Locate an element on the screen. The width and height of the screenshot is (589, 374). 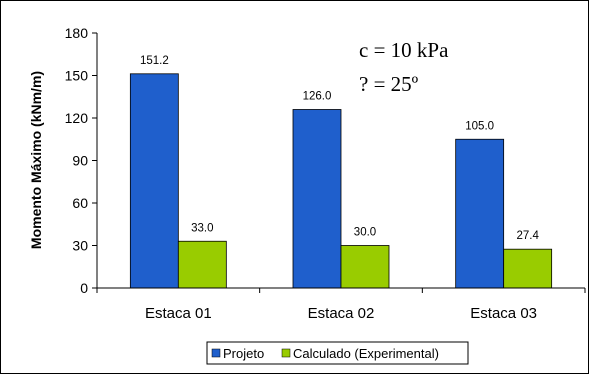
y-tick-label: 90 is located at coordinates (80, 161).